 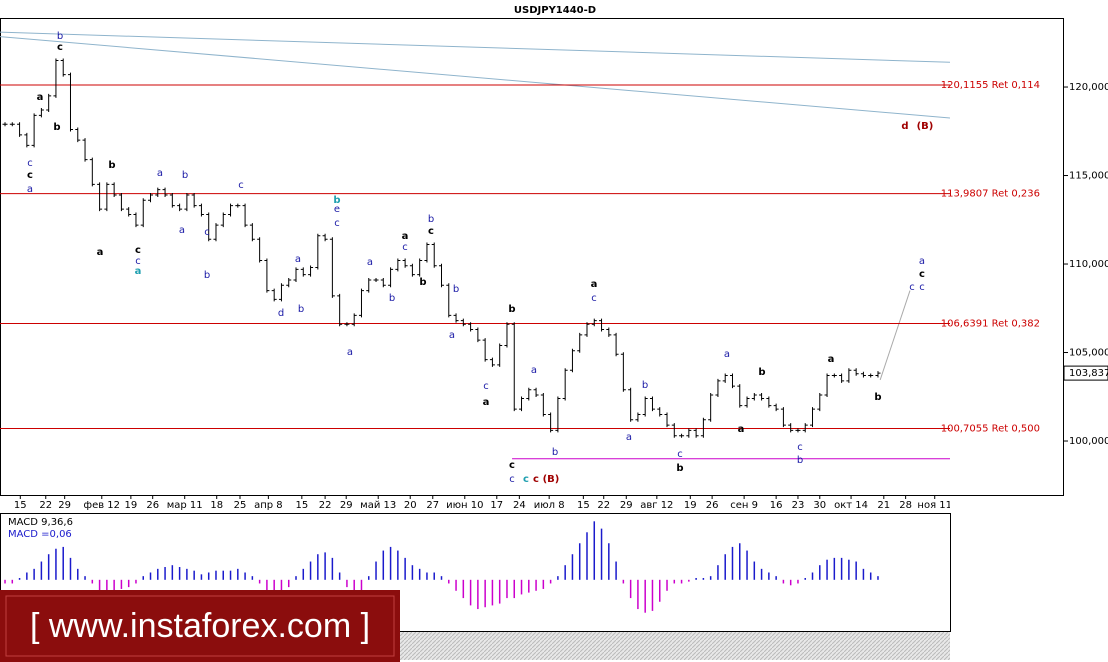 What do you see at coordinates (851, 505) in the screenshot?
I see `x-tick-label: окт 14` at bounding box center [851, 505].